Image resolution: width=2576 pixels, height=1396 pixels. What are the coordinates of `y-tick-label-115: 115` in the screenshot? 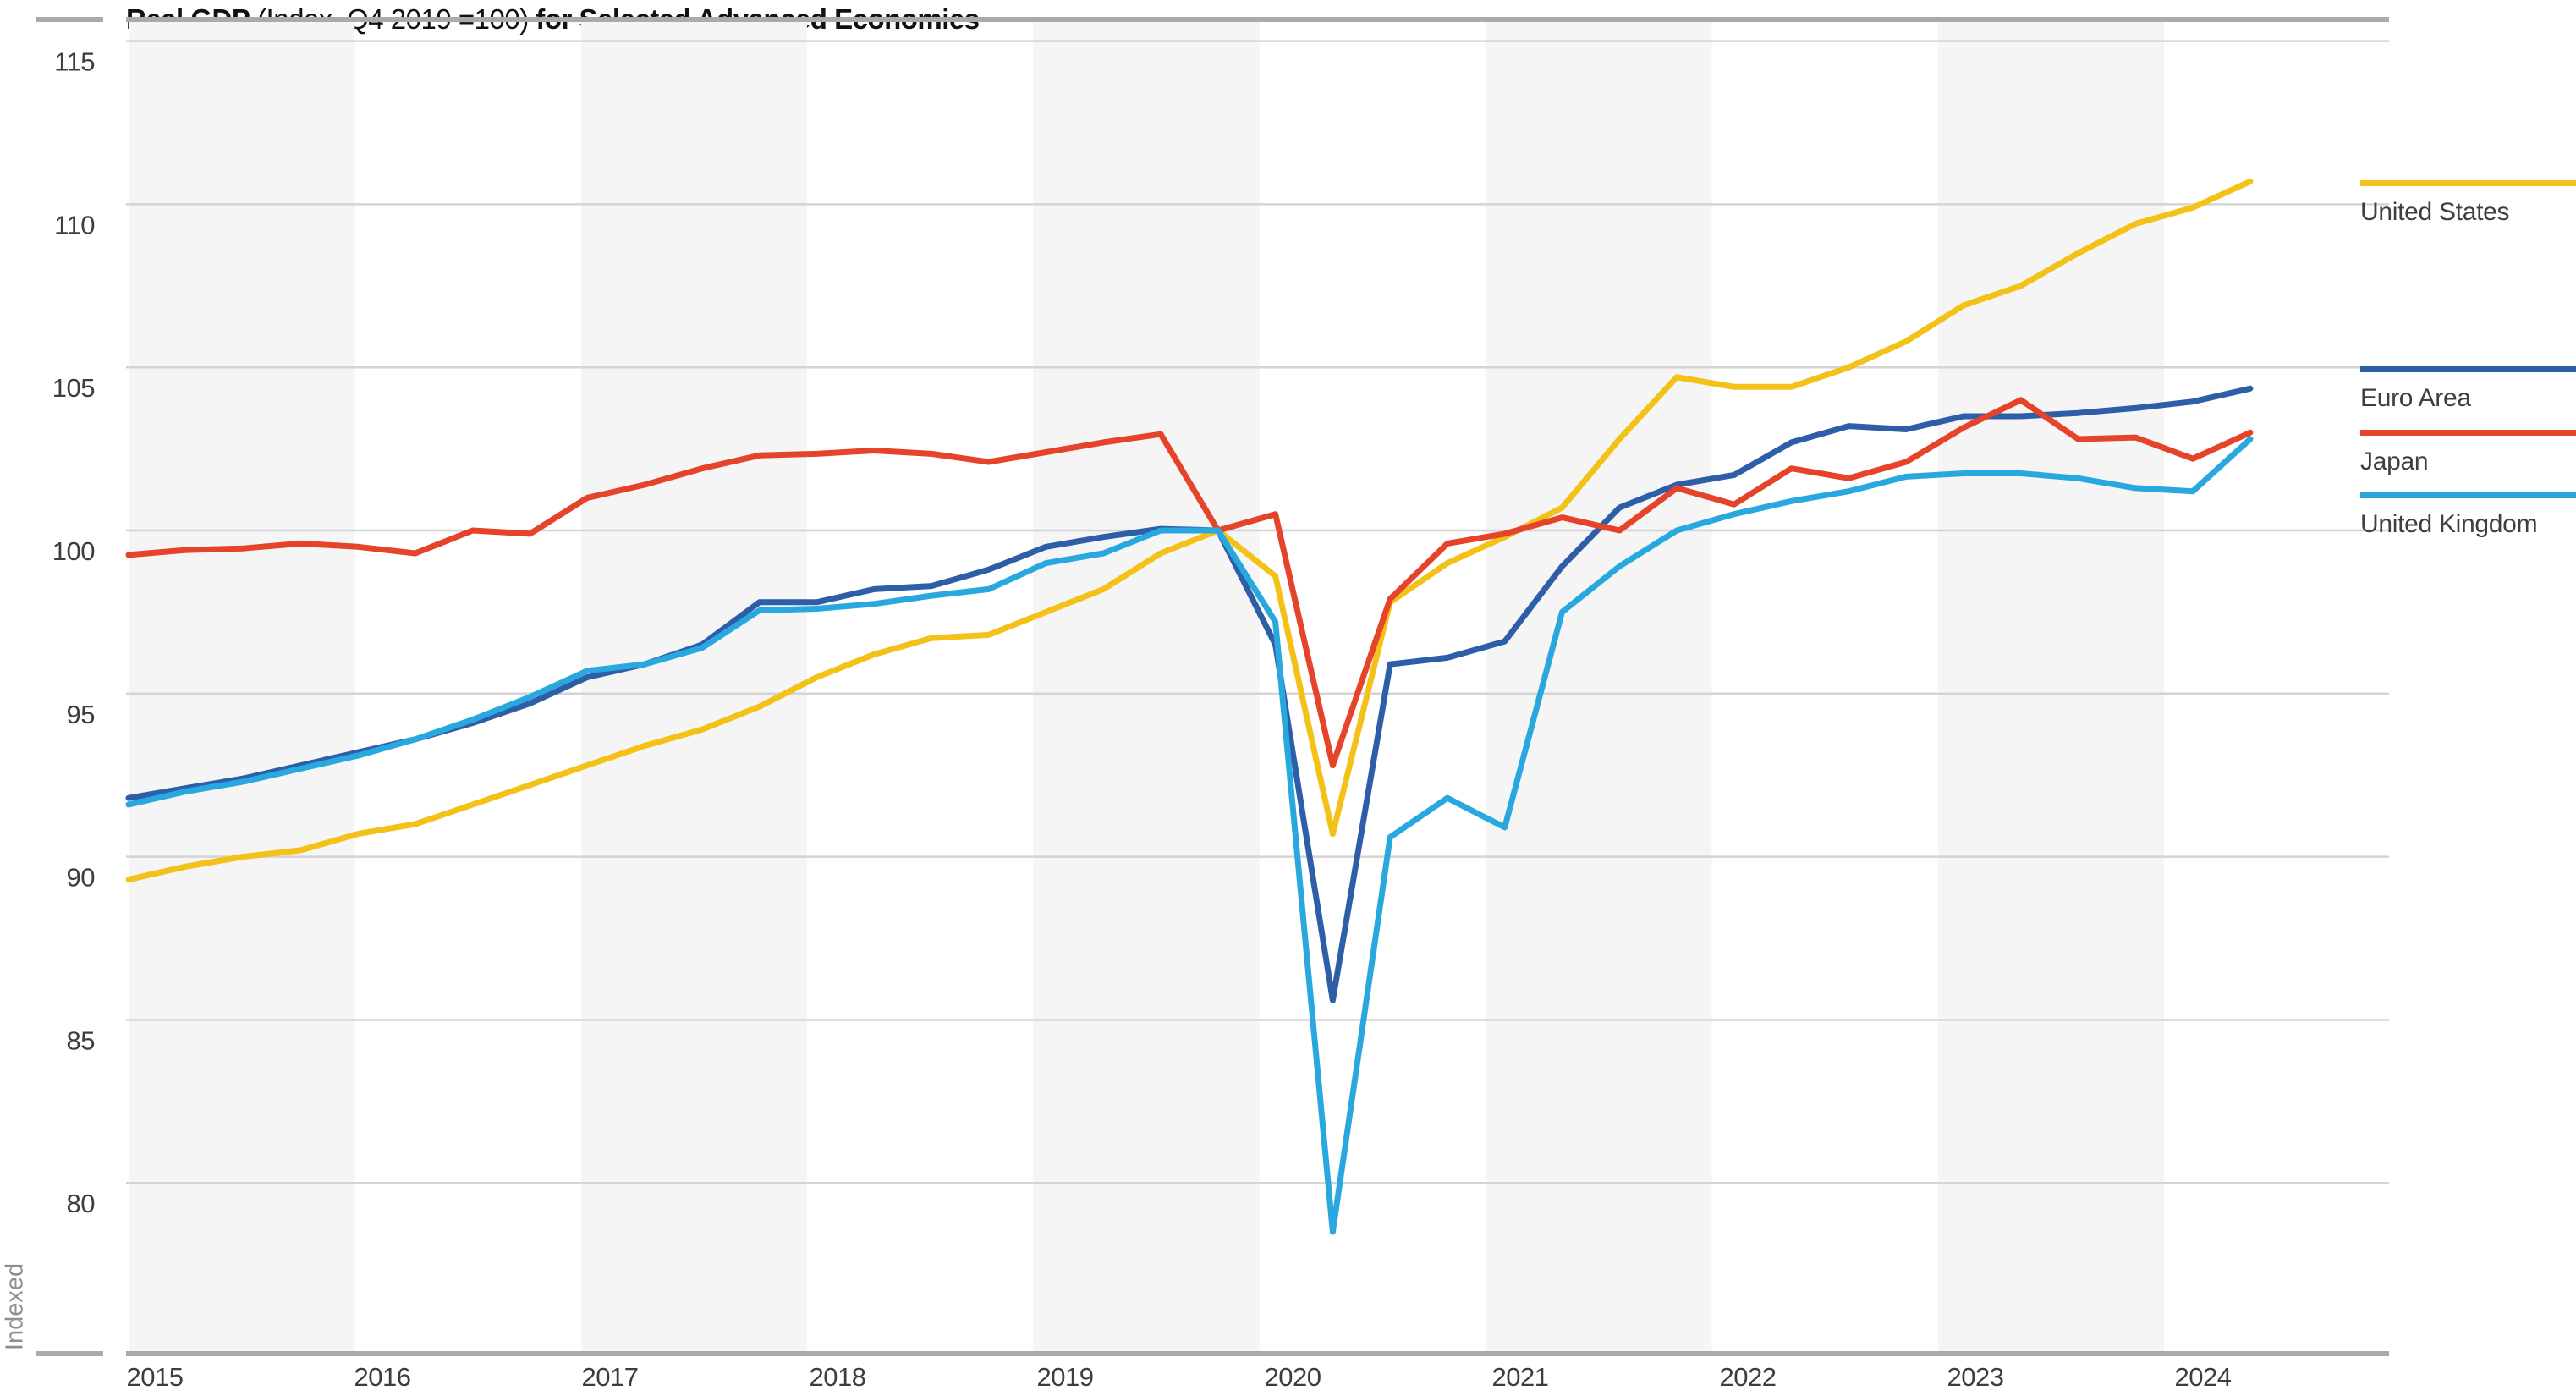 It's located at (75, 62).